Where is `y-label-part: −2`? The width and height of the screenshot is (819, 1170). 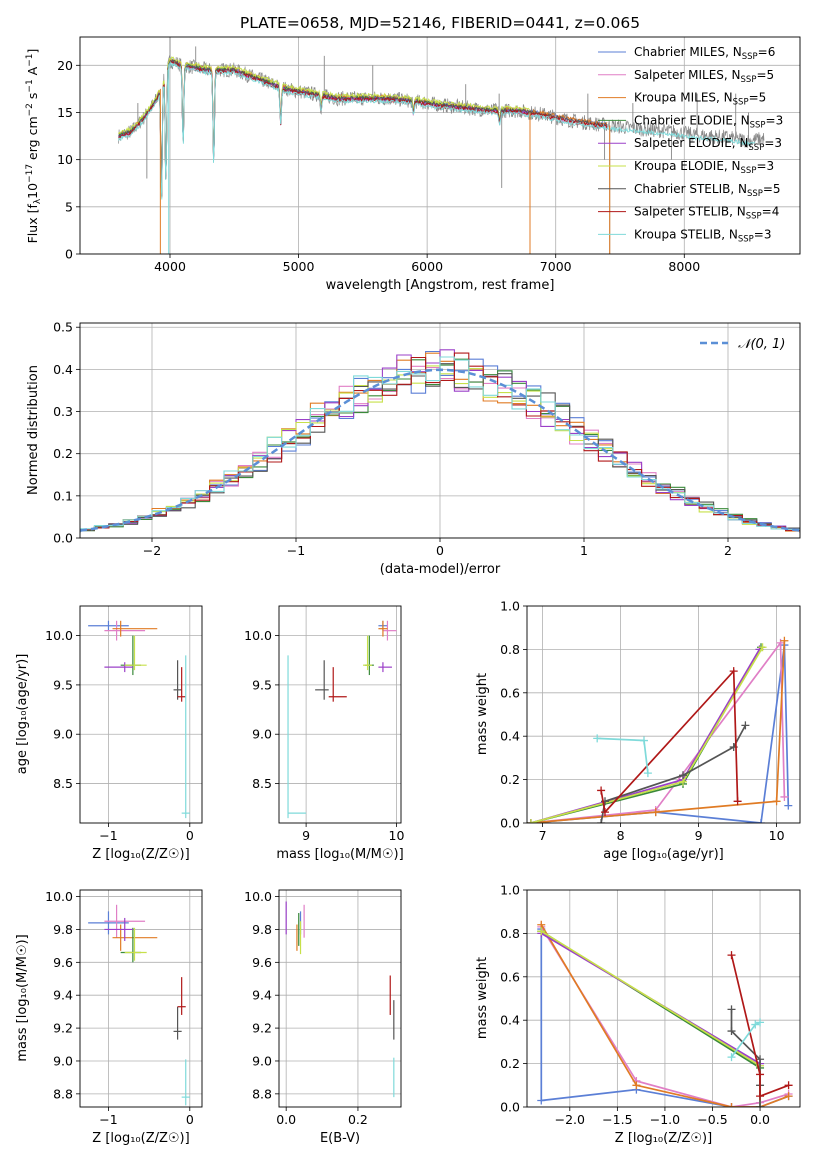
y-label-part: −2 is located at coordinates (30, 109).